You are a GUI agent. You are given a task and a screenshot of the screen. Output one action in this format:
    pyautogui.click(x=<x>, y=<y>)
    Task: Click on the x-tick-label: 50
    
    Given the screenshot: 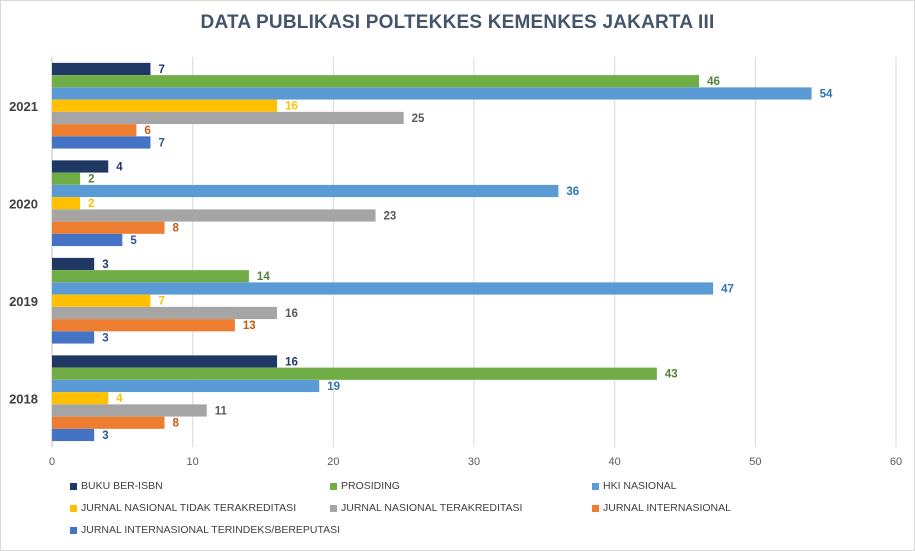 What is the action you would take?
    pyautogui.click(x=755, y=462)
    